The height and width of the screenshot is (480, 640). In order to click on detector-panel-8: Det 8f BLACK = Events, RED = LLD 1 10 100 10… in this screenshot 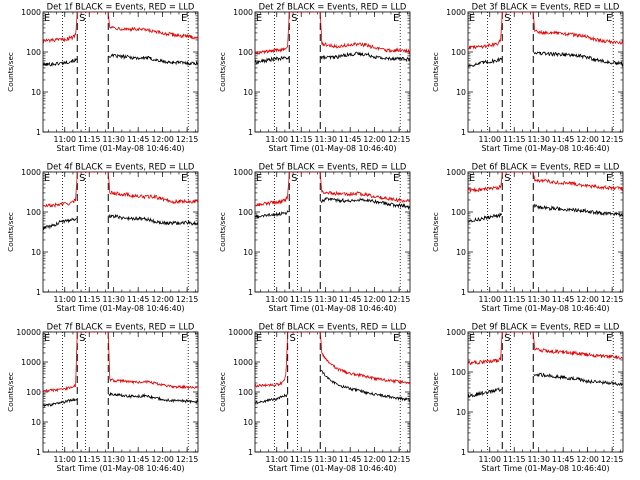, I will do `click(314, 397)`.